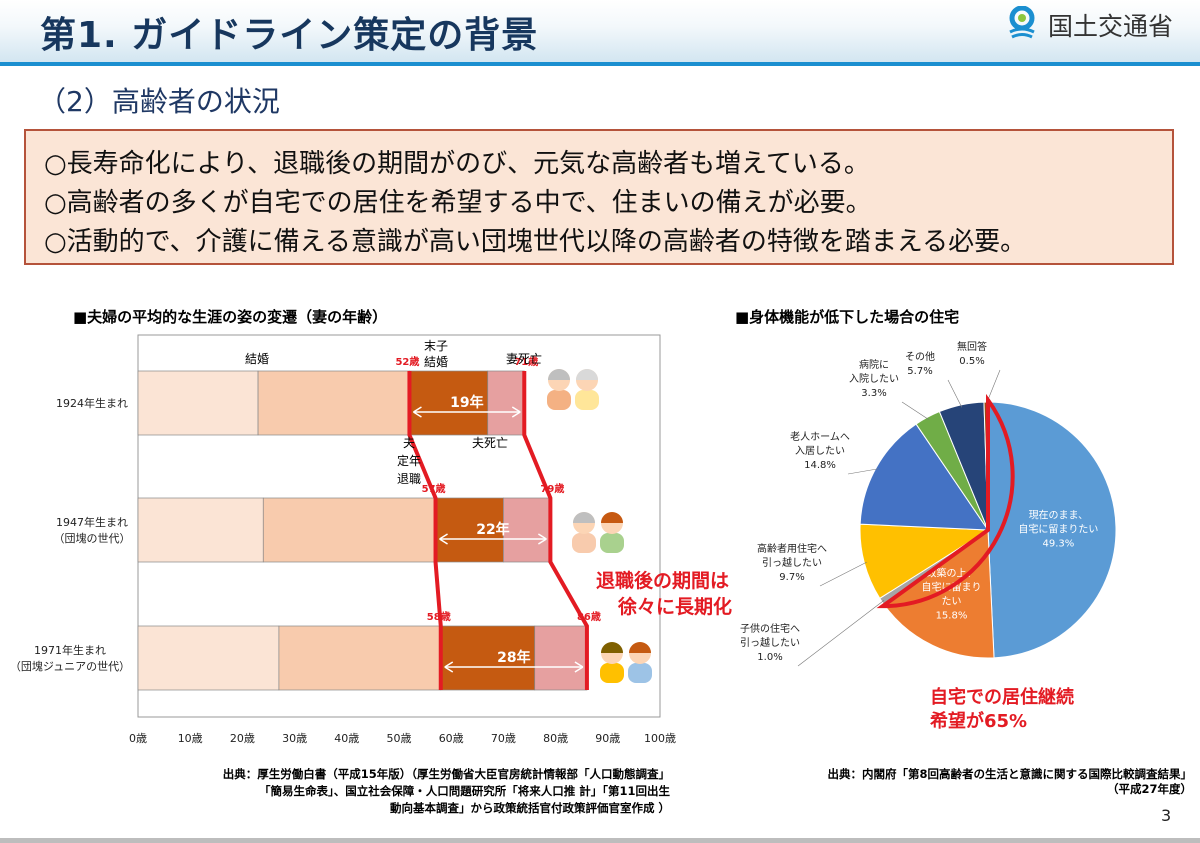 The width and height of the screenshot is (1200, 843). Describe the element at coordinates (971, 361) in the screenshot. I see `pie-slice-label: 0.5%` at that location.